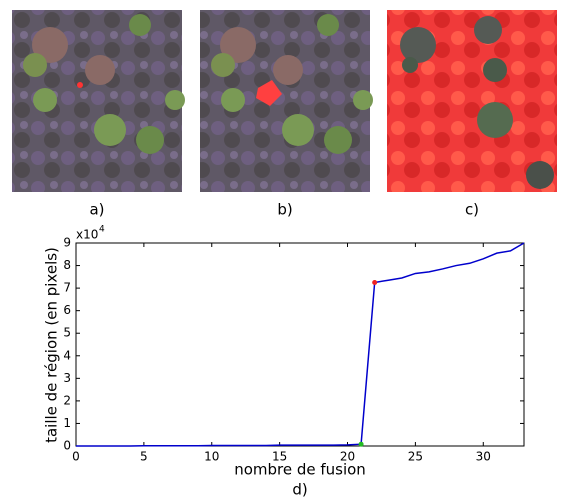 This screenshot has height=500, width=563. What do you see at coordinates (67, 310) in the screenshot?
I see `y-tick-label: 6` at bounding box center [67, 310].